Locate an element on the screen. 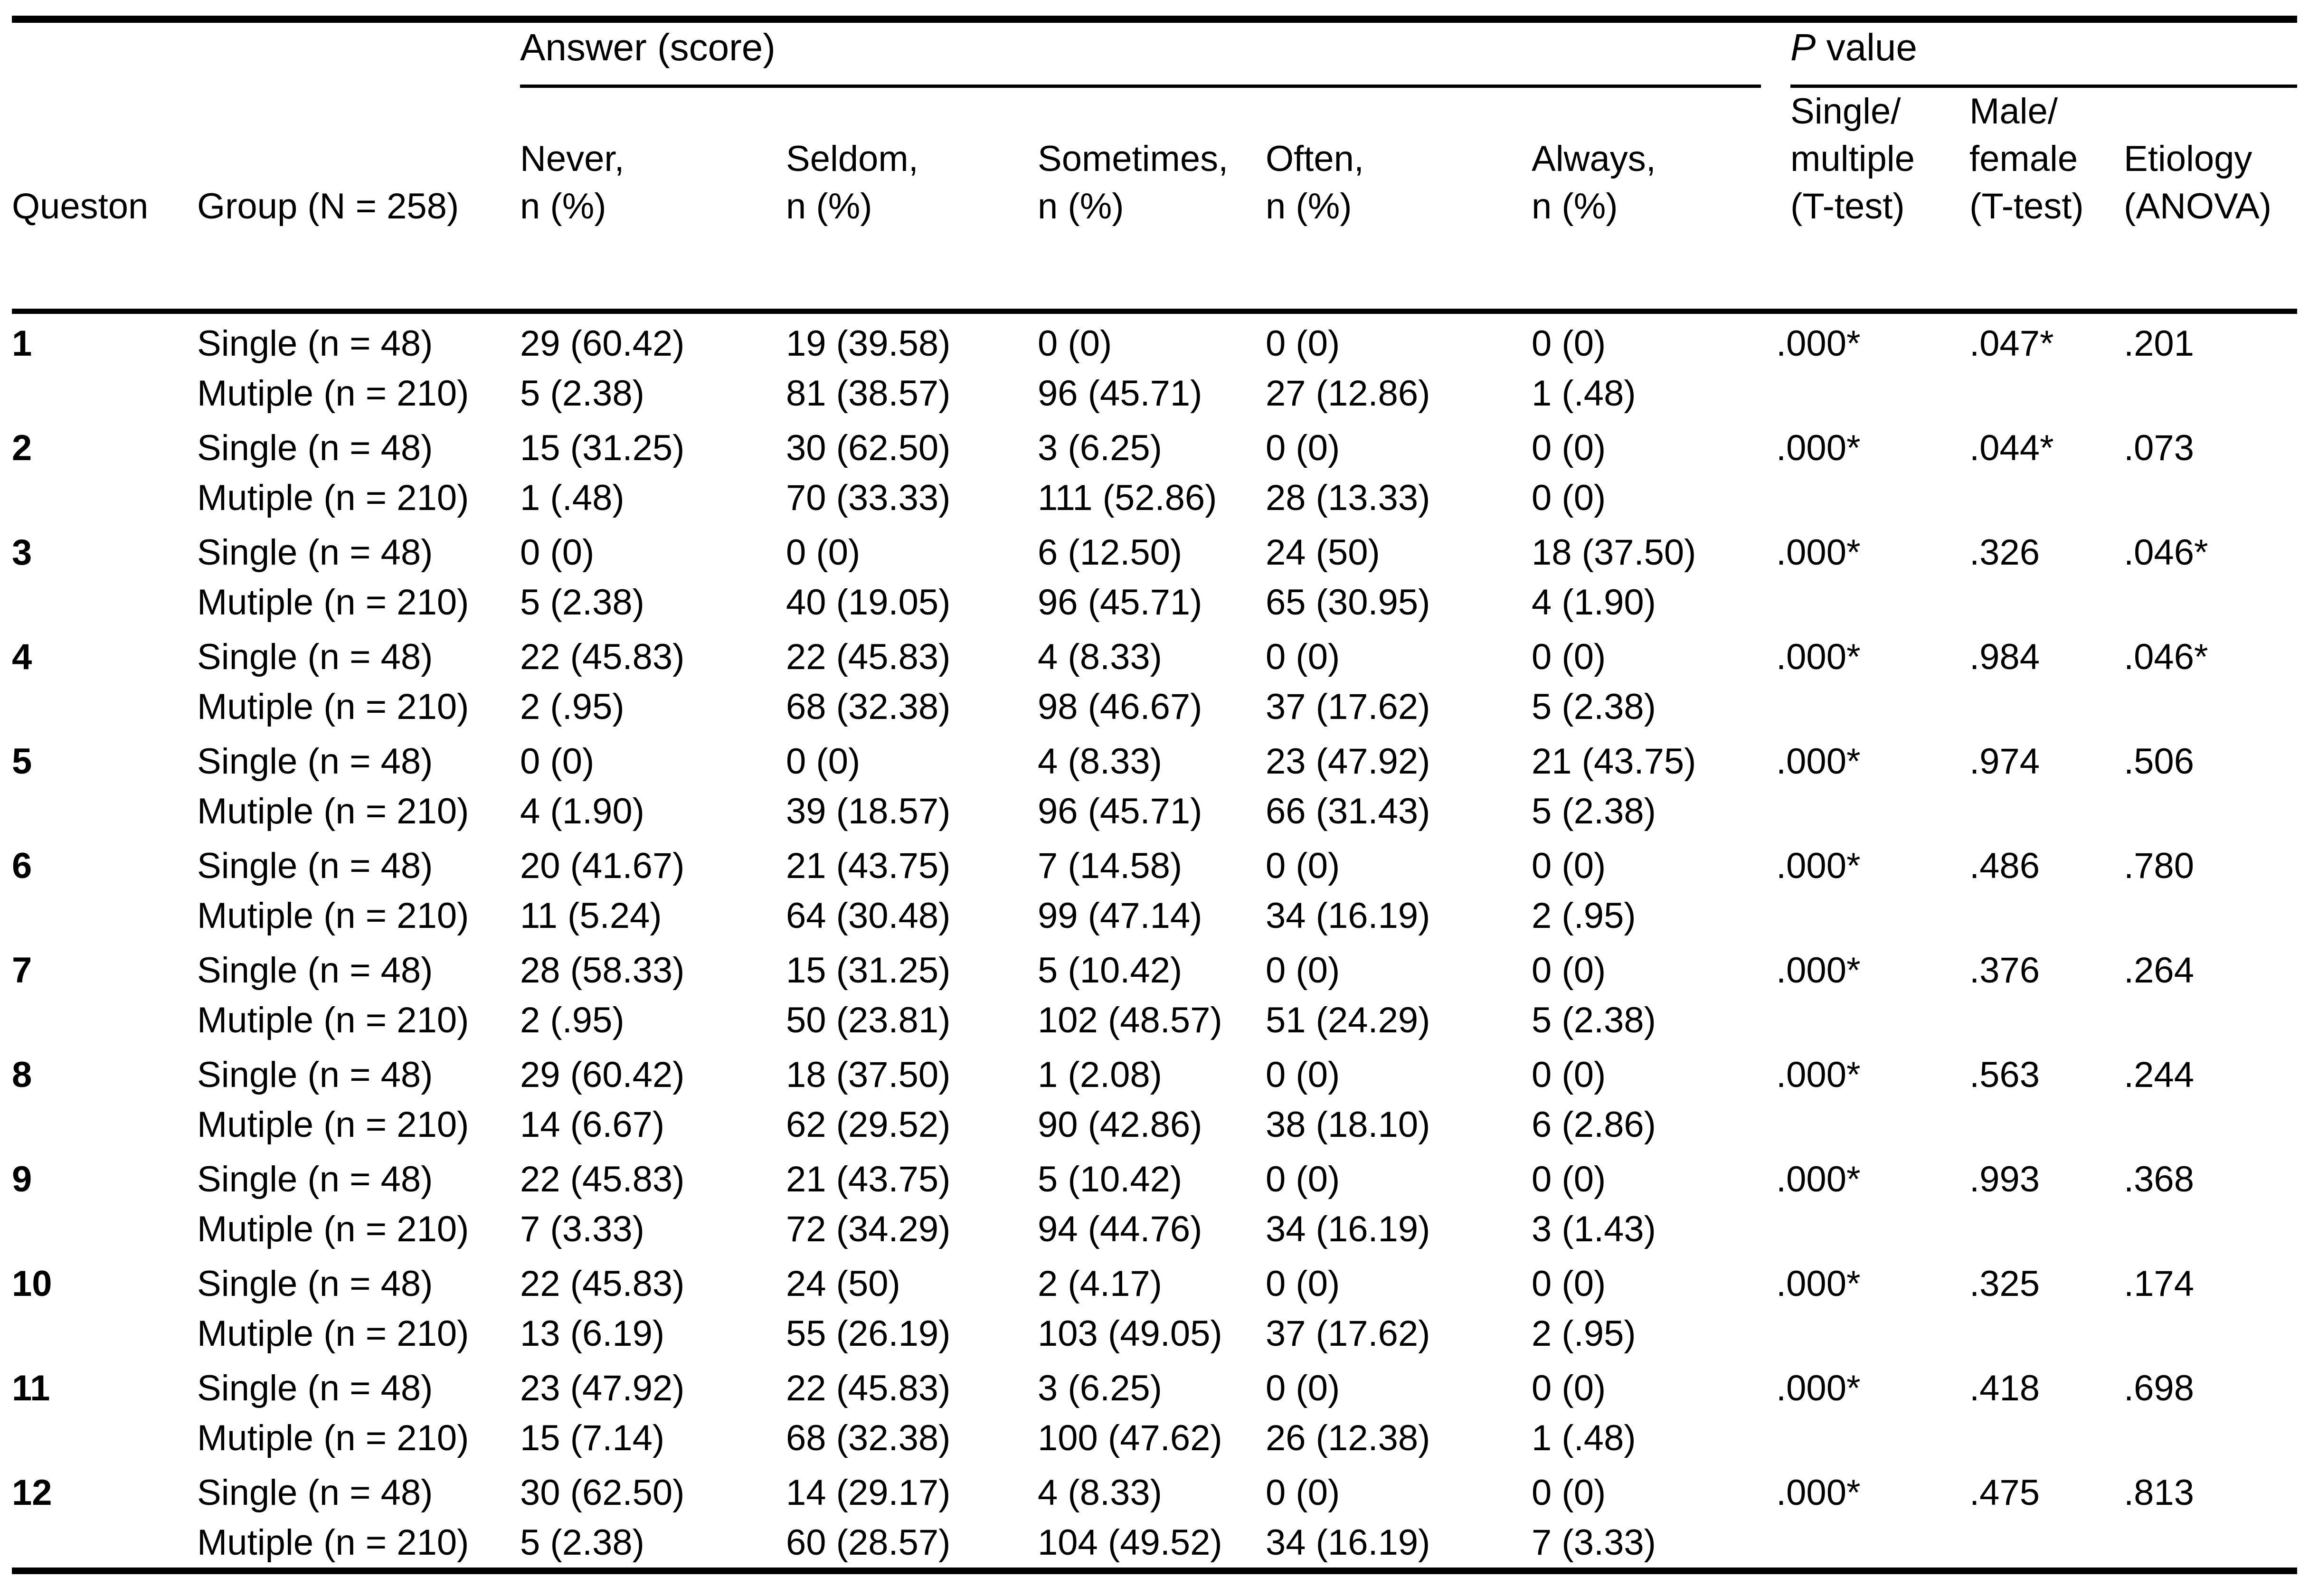  question-number-cell: 4 is located at coordinates (22, 657).